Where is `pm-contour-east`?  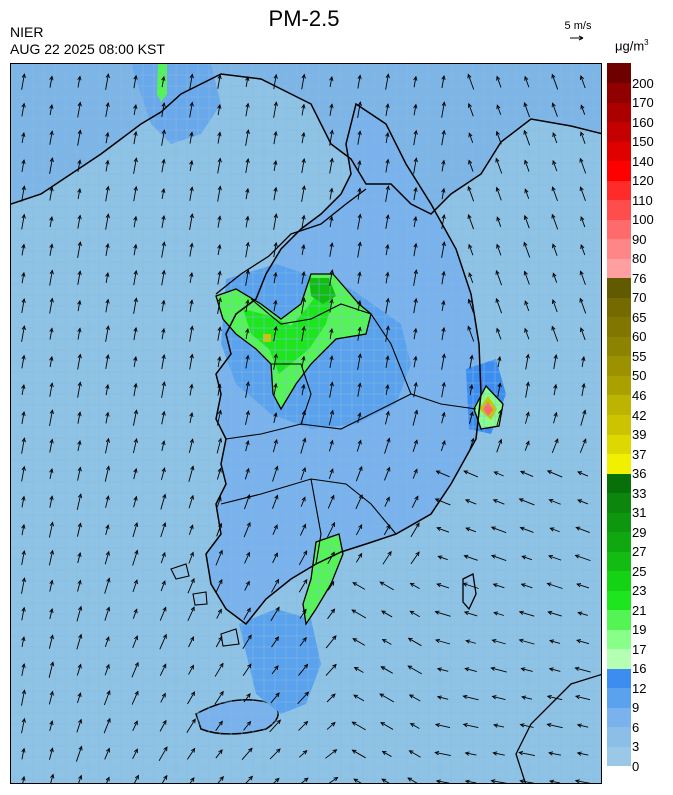
pm-contour-east is located at coordinates (488, 407).